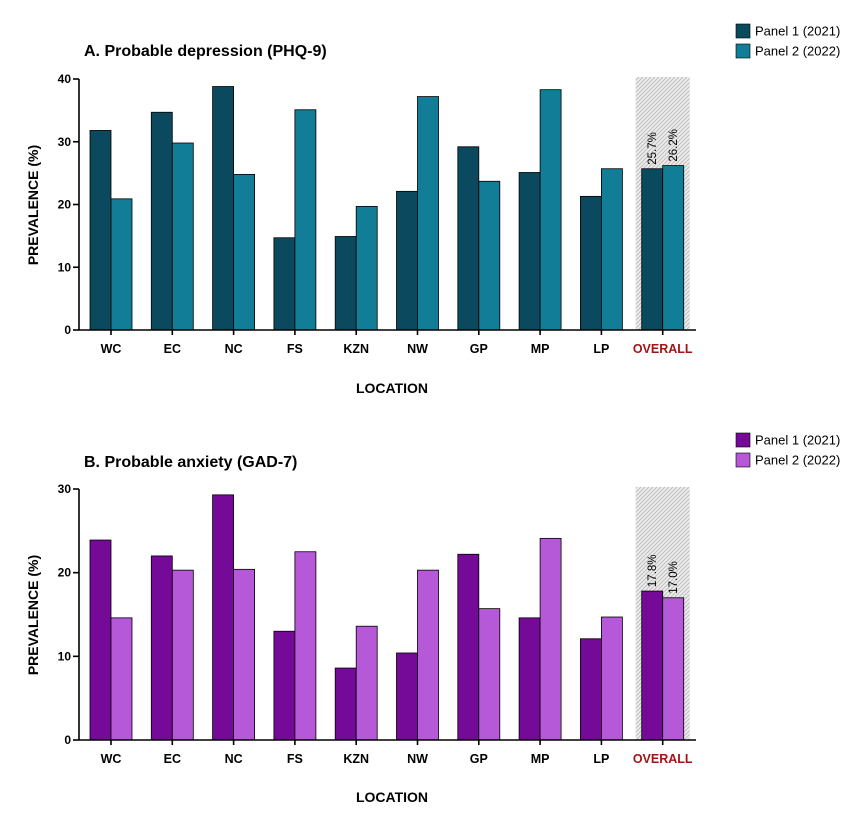 The height and width of the screenshot is (828, 866). Describe the element at coordinates (65, 656) in the screenshot. I see `chart-b-ytick-label: 10` at that location.